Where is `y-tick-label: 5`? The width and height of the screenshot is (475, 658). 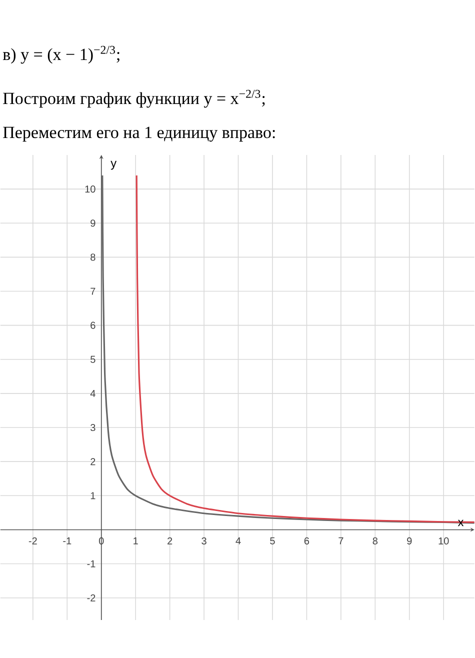 y-tick-label: 5 is located at coordinates (93, 359).